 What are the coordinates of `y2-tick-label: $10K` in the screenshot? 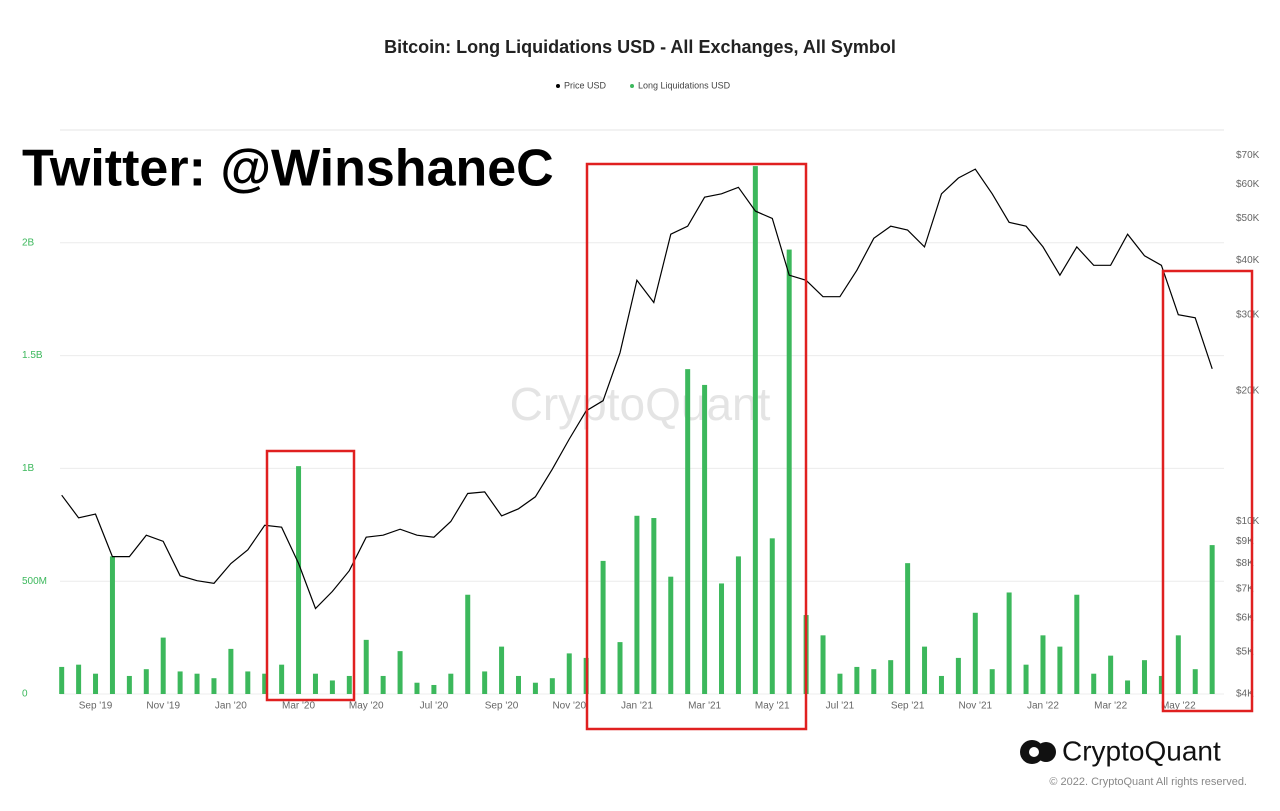 It's located at (1248, 521).